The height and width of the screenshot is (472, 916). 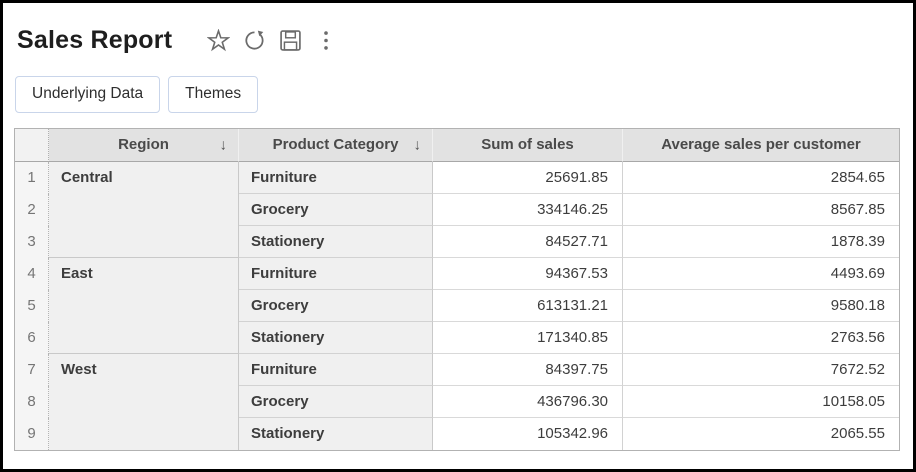 I want to click on table-row: 3 Stationery 84527.71 1878.39, so click(x=457, y=241).